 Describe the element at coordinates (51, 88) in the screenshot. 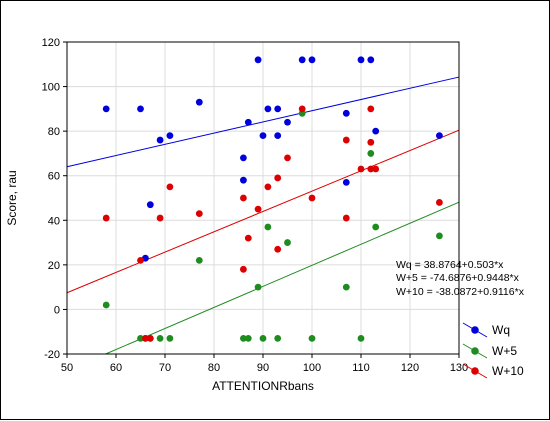

I see `y-tick-label: 100` at that location.